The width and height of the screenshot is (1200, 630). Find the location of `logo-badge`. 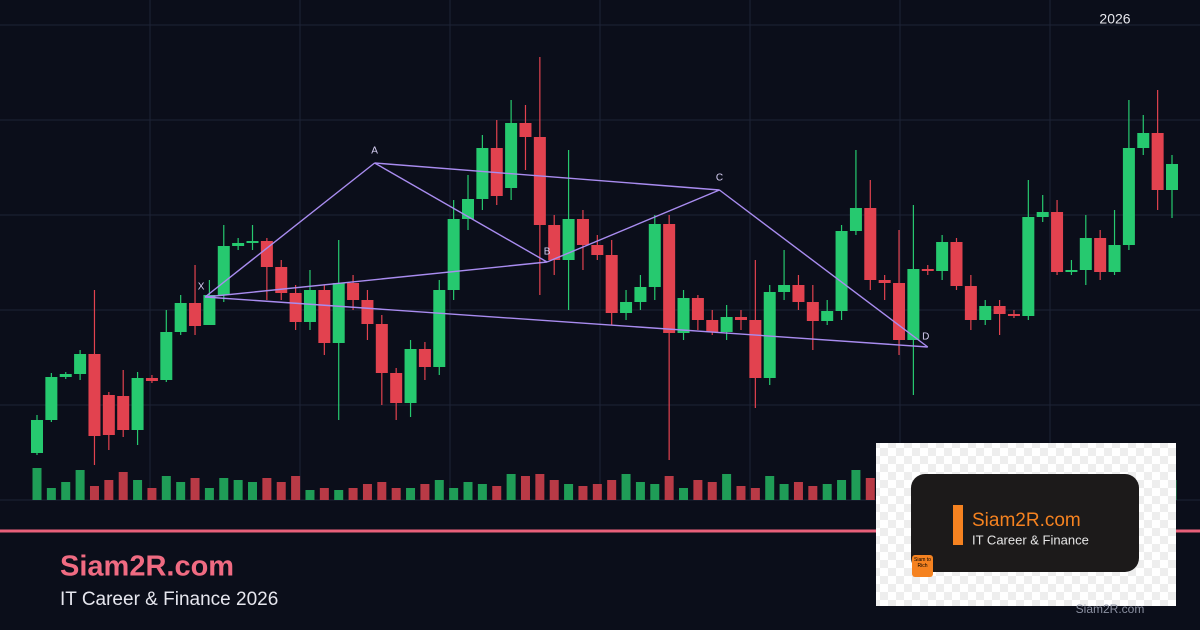

logo-badge is located at coordinates (922, 566).